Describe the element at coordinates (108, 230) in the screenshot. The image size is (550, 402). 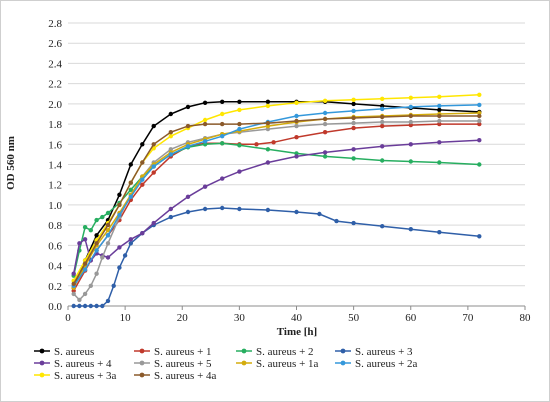
I see `series-6-point` at that location.